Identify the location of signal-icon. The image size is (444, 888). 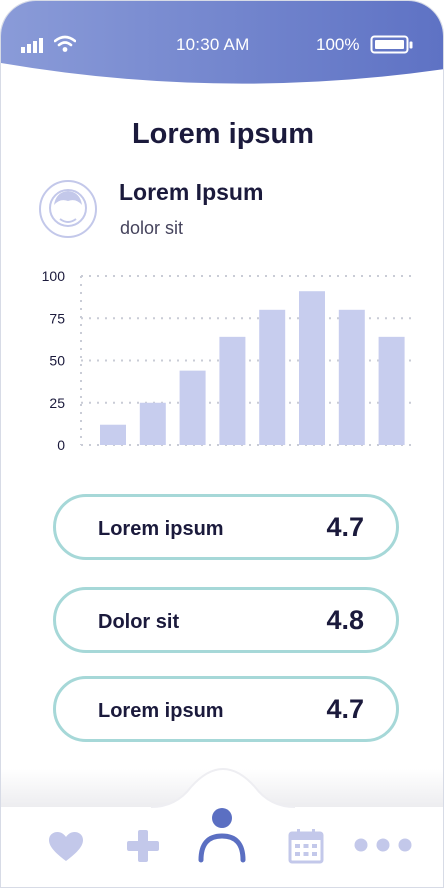
(32, 45).